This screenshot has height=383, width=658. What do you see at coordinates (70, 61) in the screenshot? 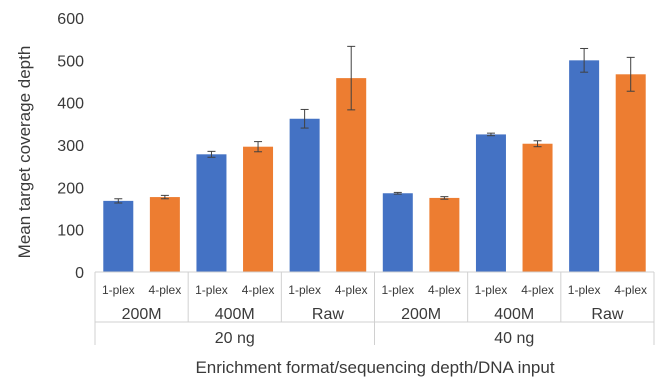
I see `y-tick-label: 500` at bounding box center [70, 61].